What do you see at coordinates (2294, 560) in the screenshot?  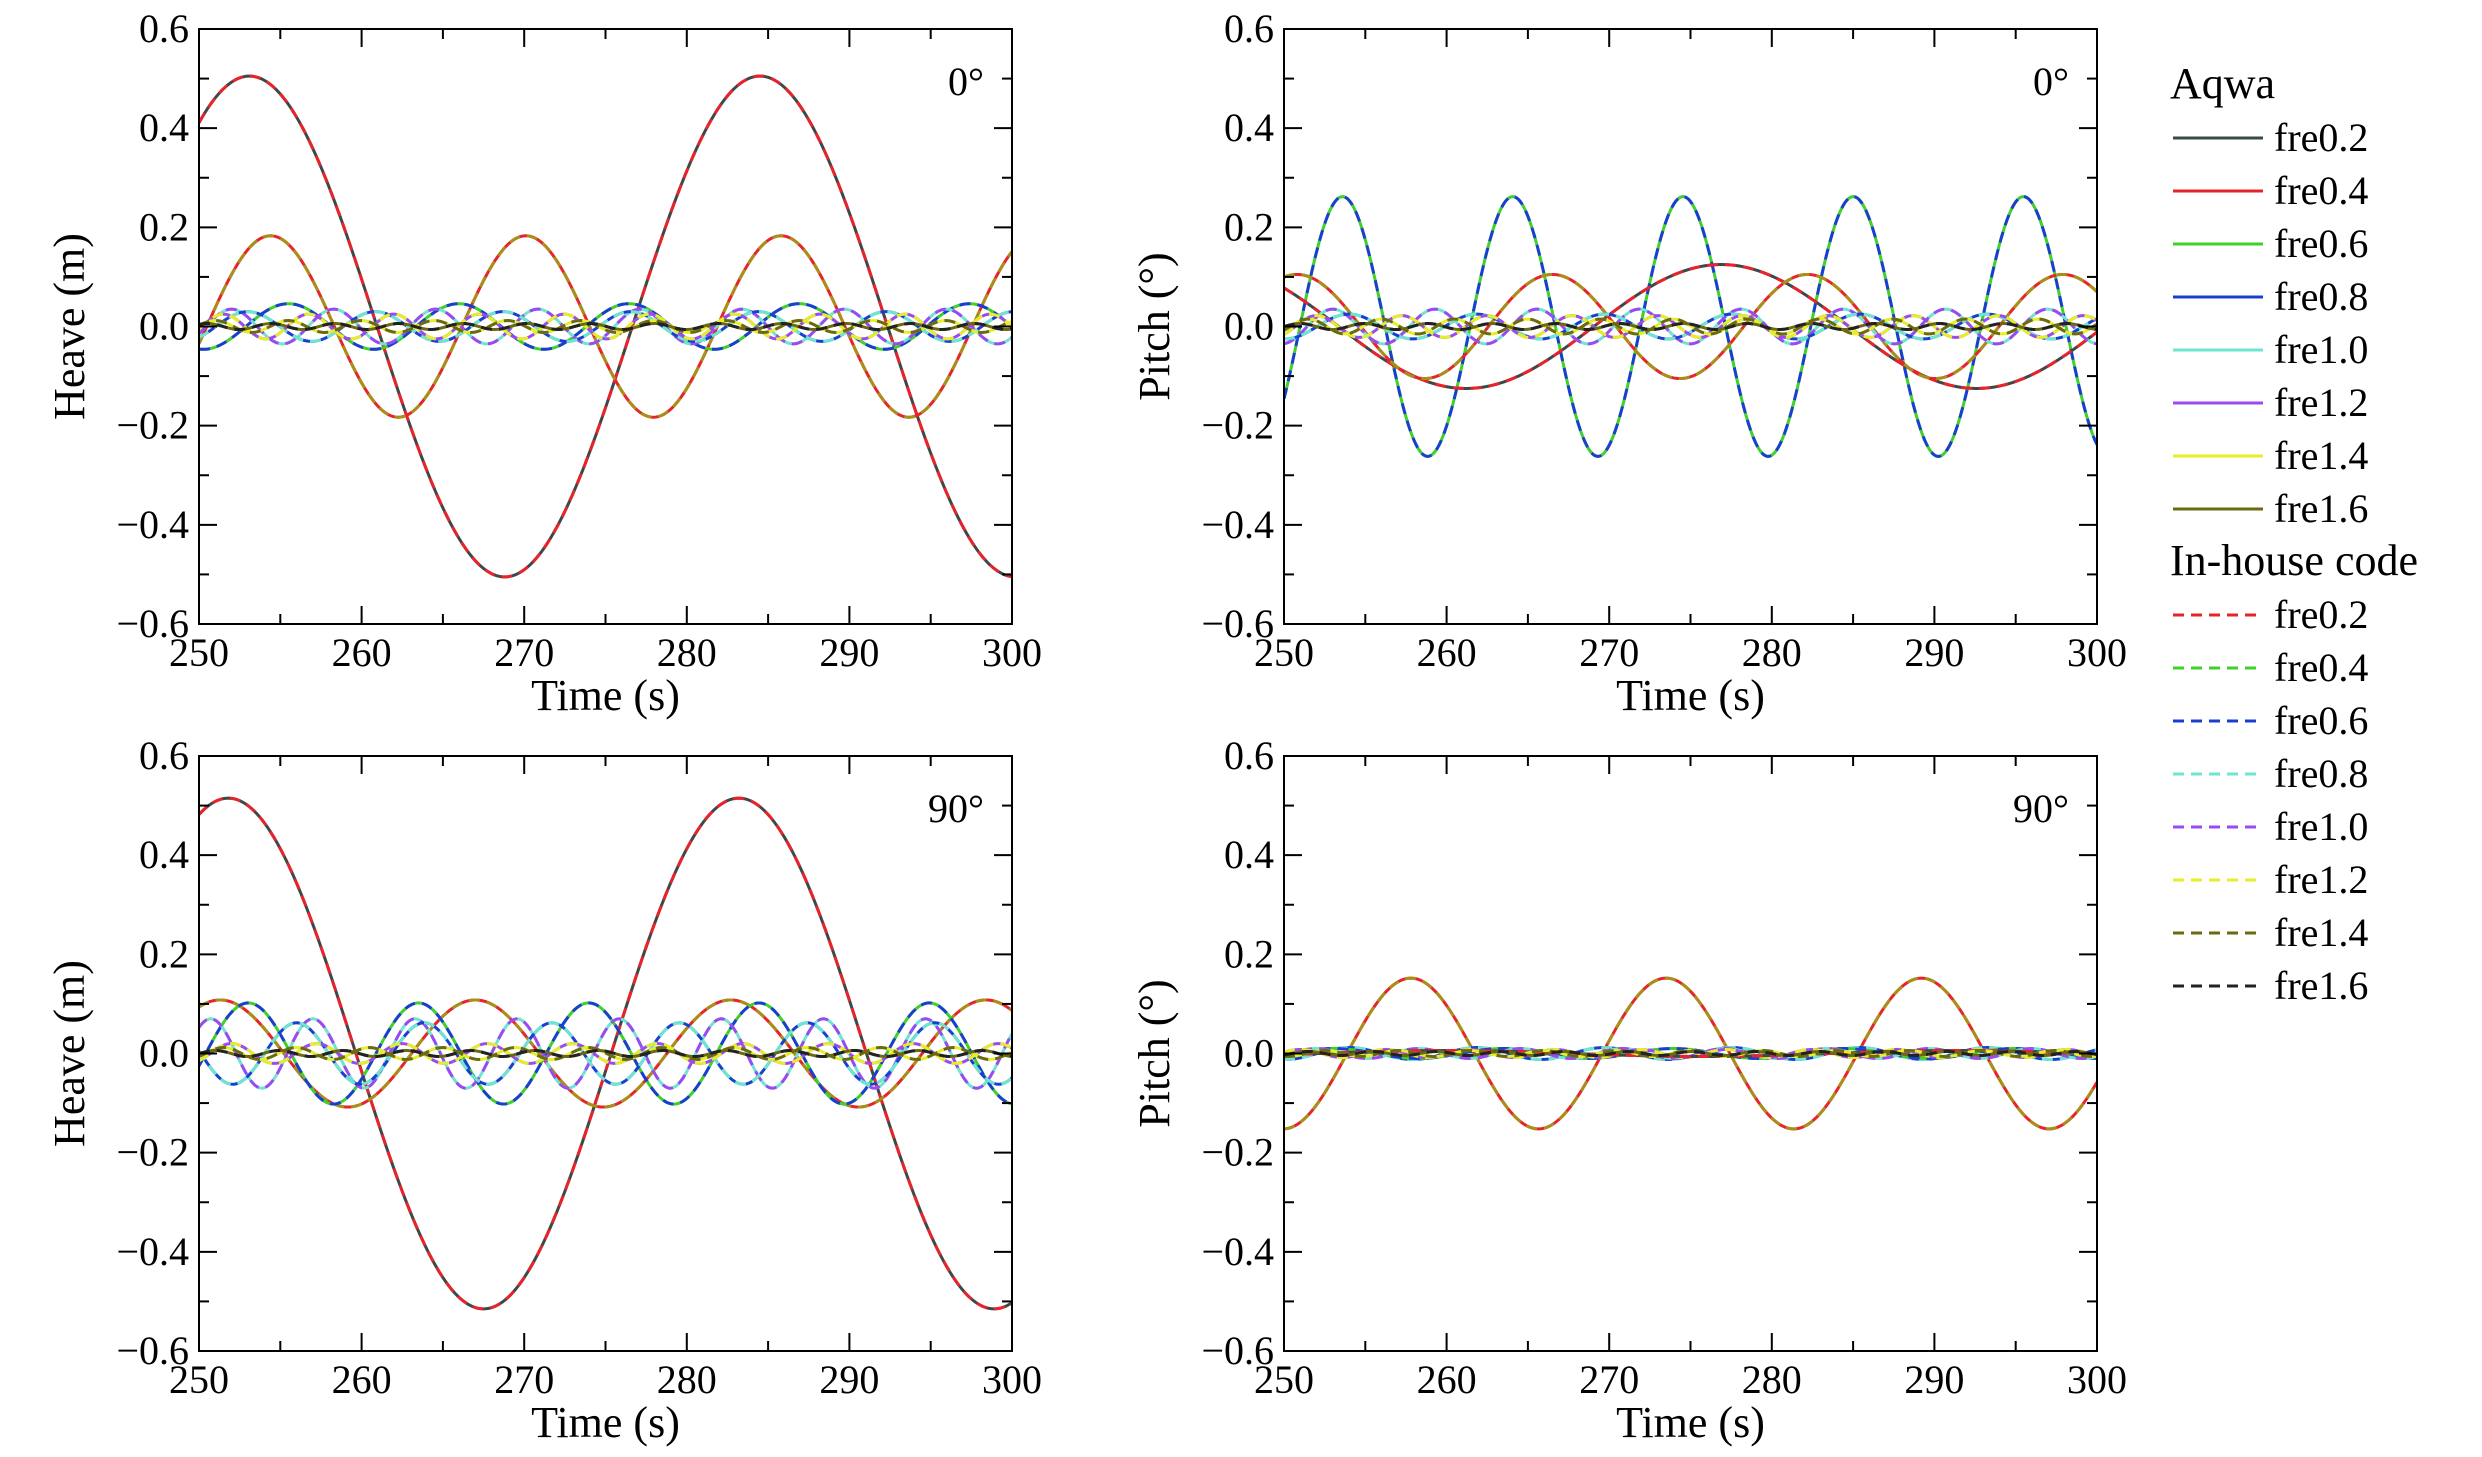 I see `legend-group-title: In-house code` at bounding box center [2294, 560].